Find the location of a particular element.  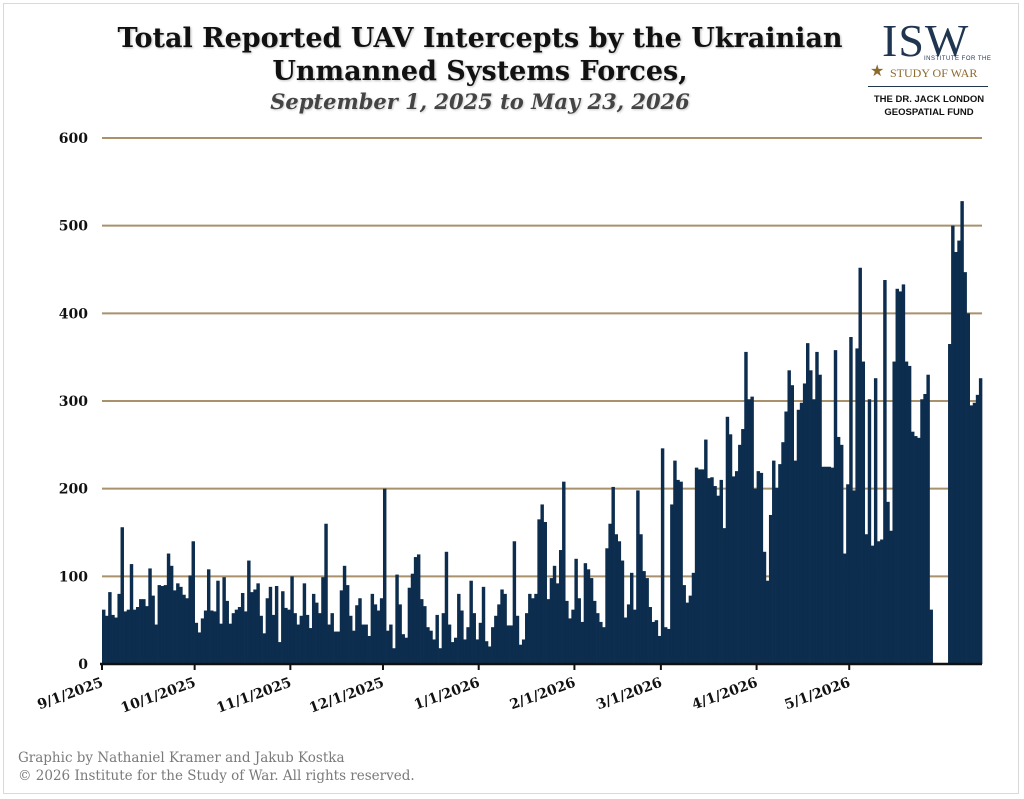

fund-label: THE DR. JACK LONDON GEOSPATIAL FUND is located at coordinates (929, 106).